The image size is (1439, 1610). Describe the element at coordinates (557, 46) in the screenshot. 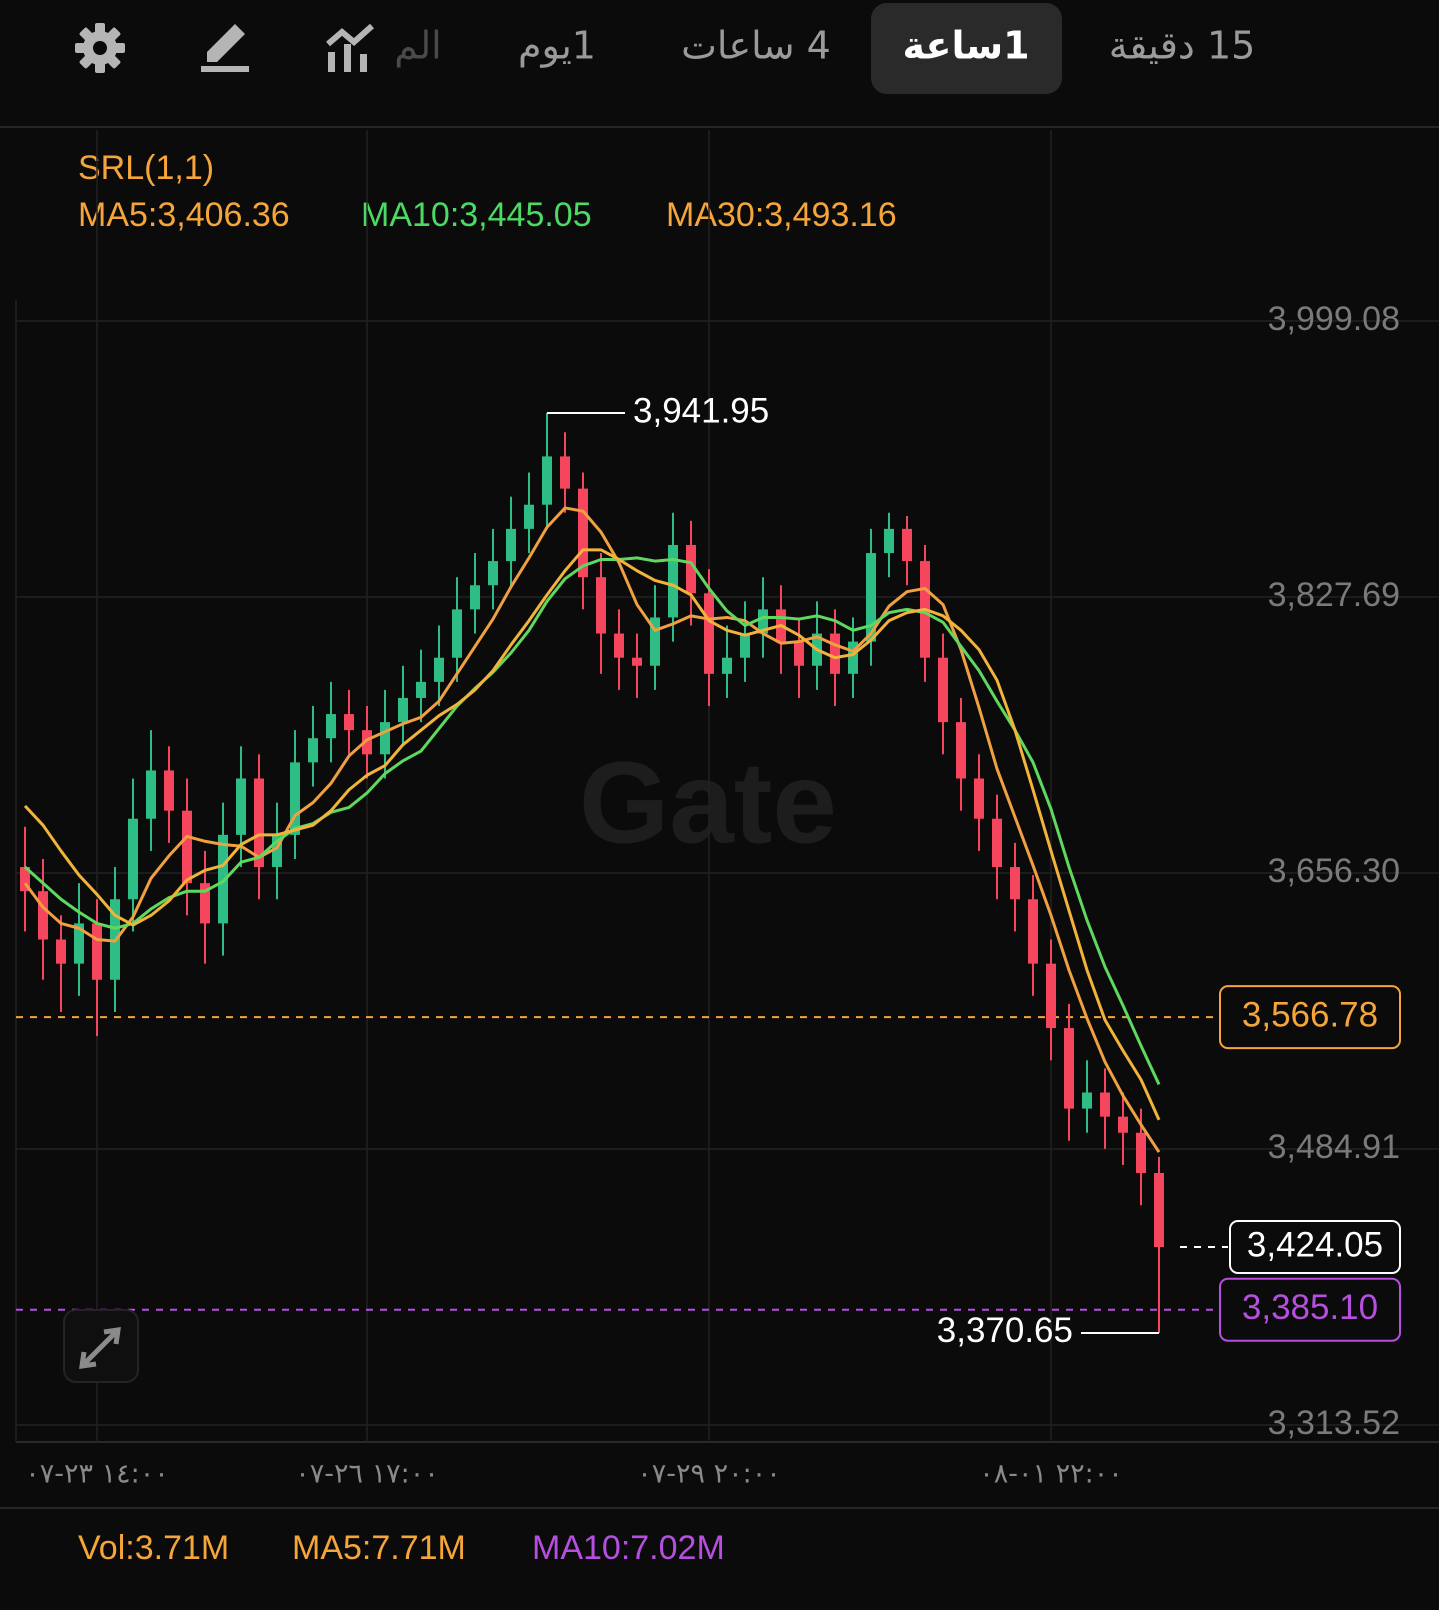

I see `timeframe-tab: 1يوم` at that location.